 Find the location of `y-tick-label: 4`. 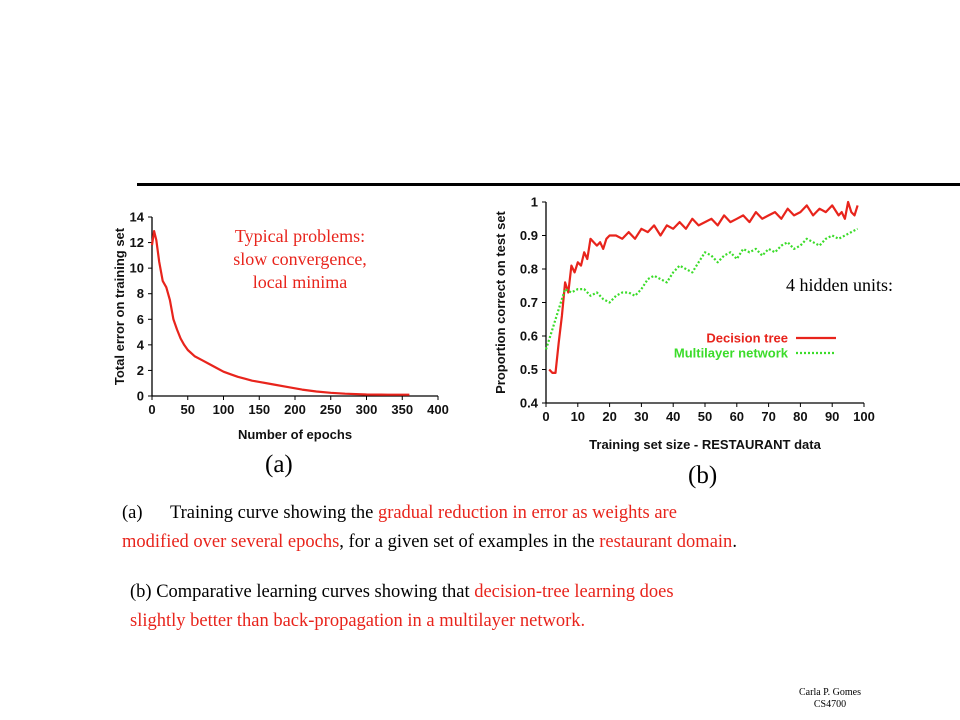

y-tick-label: 4 is located at coordinates (141, 344).